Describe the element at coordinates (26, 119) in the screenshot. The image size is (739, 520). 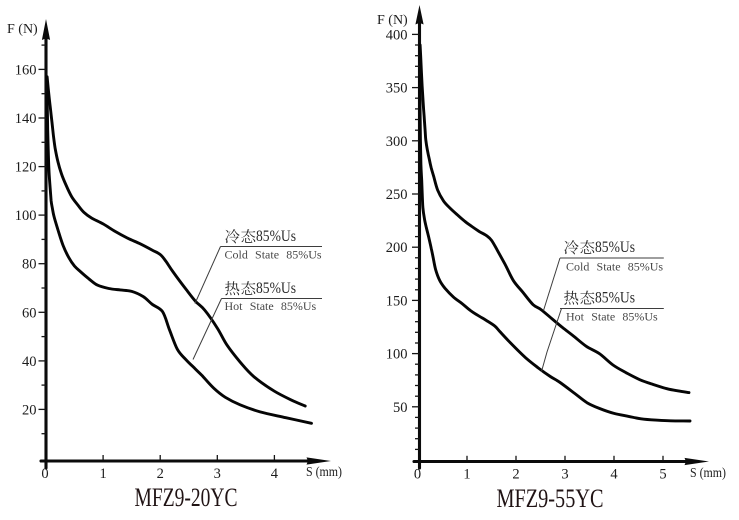
I see `svg-text: 140` at that location.